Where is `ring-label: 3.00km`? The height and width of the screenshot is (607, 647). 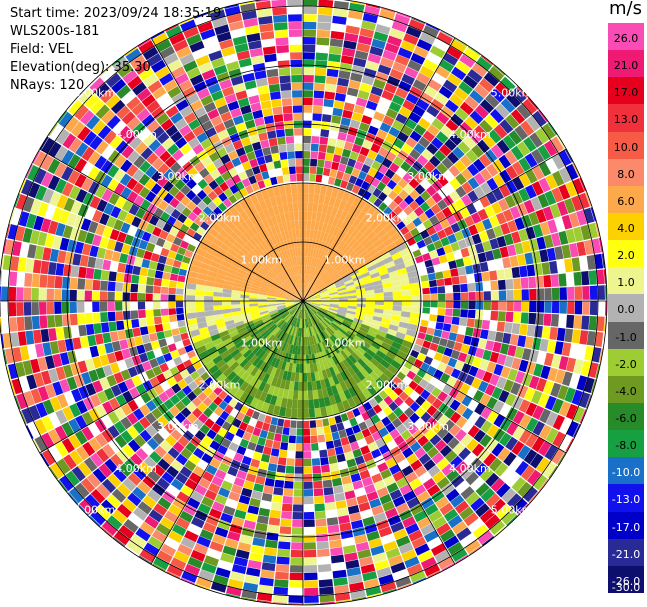
ring-label: 3.00km is located at coordinates (428, 426).